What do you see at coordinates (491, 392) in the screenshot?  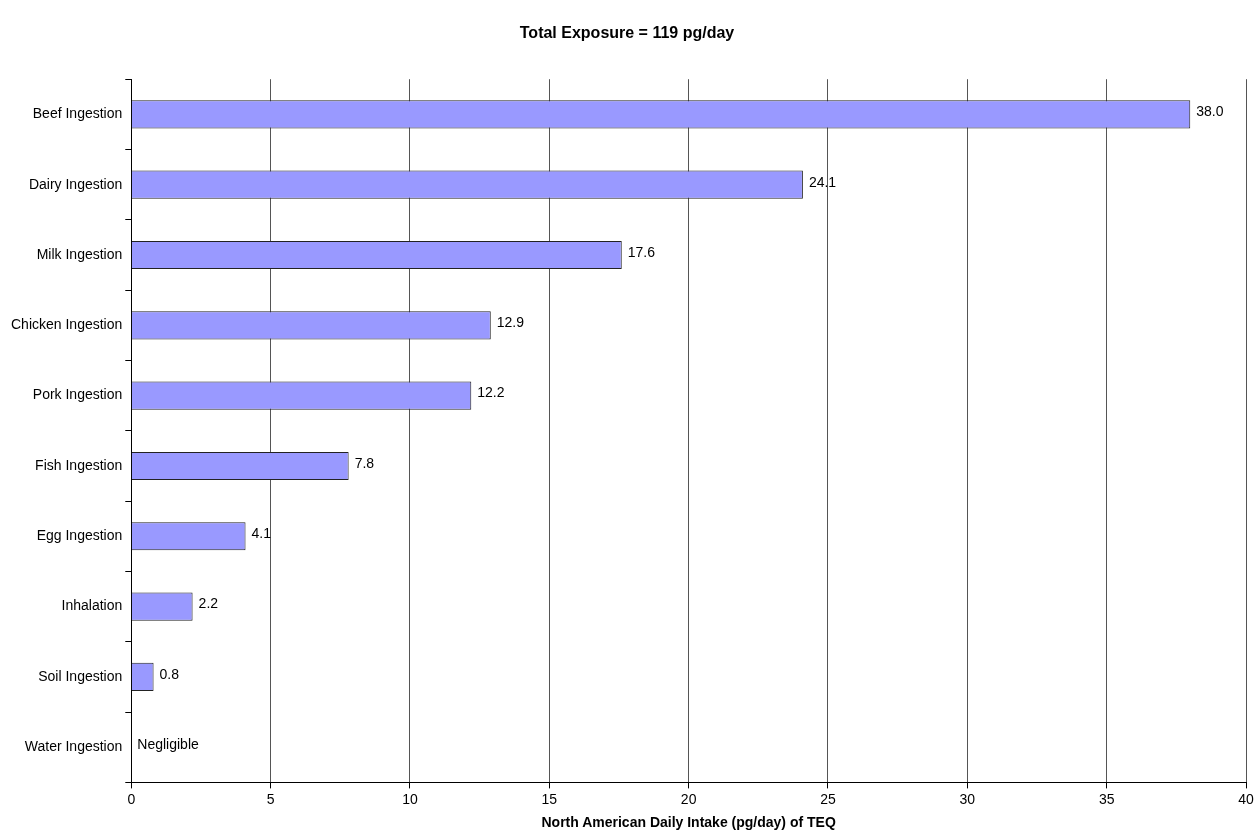 I see `data-label: 12.2` at bounding box center [491, 392].